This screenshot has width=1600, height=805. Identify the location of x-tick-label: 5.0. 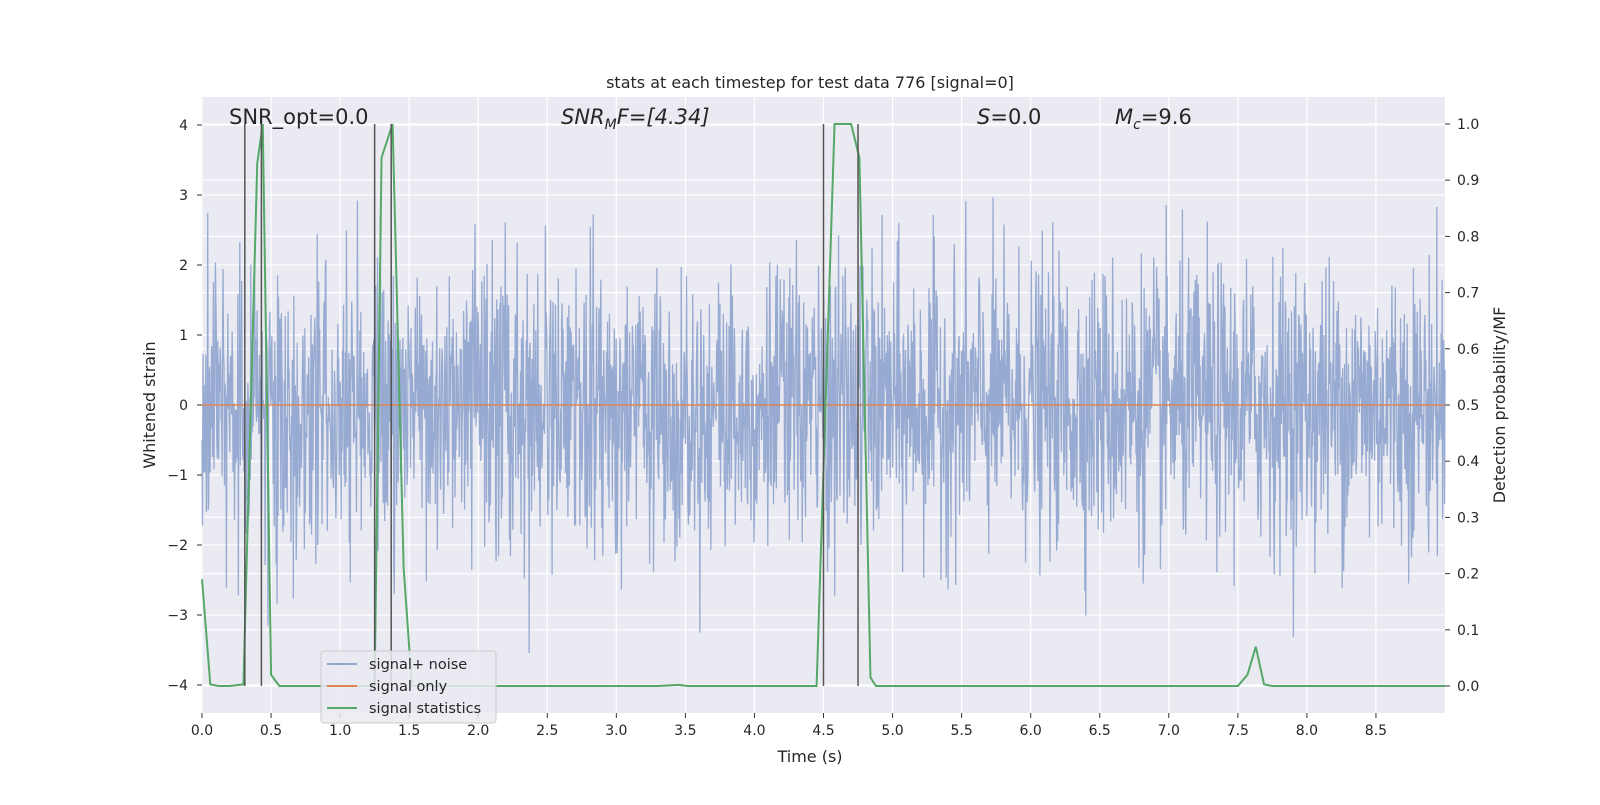
(892, 731).